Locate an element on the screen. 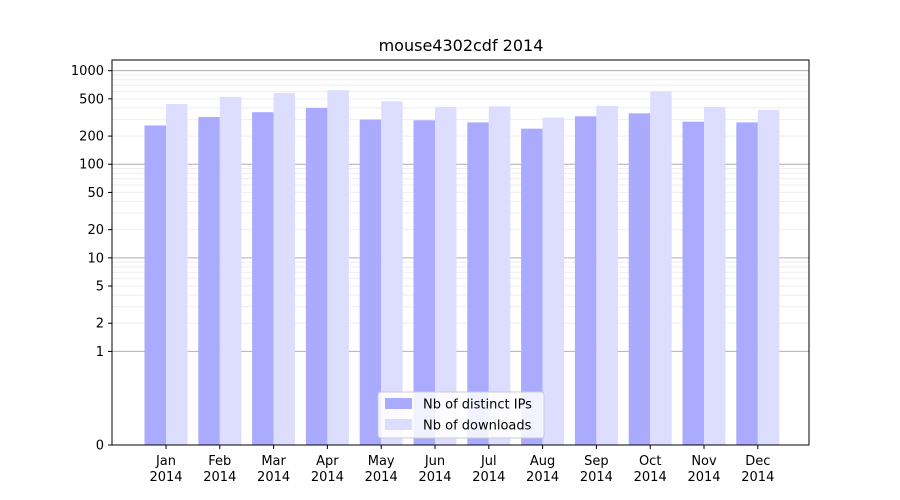  x-tick-label: Aug 2014 is located at coordinates (542, 469).